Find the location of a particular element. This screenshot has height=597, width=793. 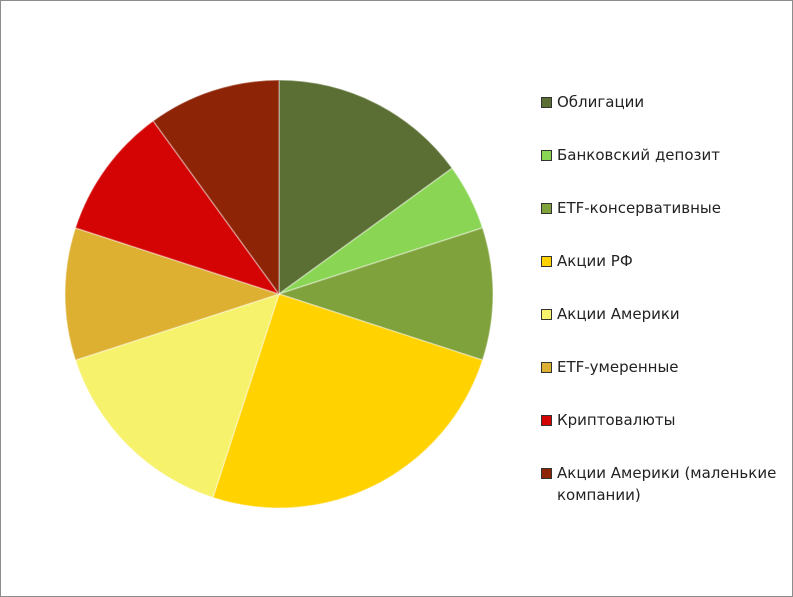

legend-label: ETF-консервативные is located at coordinates (639, 208).